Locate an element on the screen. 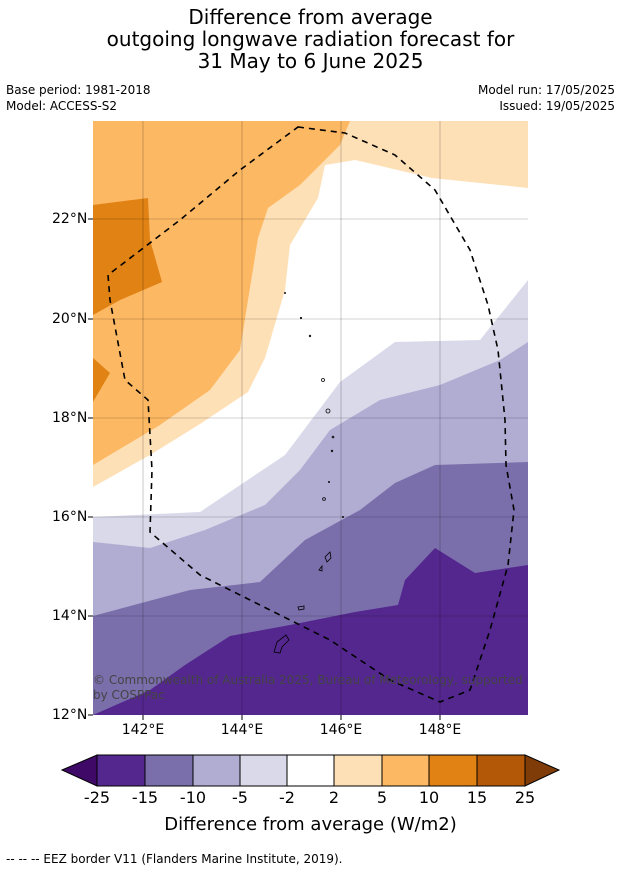 The width and height of the screenshot is (621, 873). model-name: Model: ACCESS-S2 is located at coordinates (62, 106).